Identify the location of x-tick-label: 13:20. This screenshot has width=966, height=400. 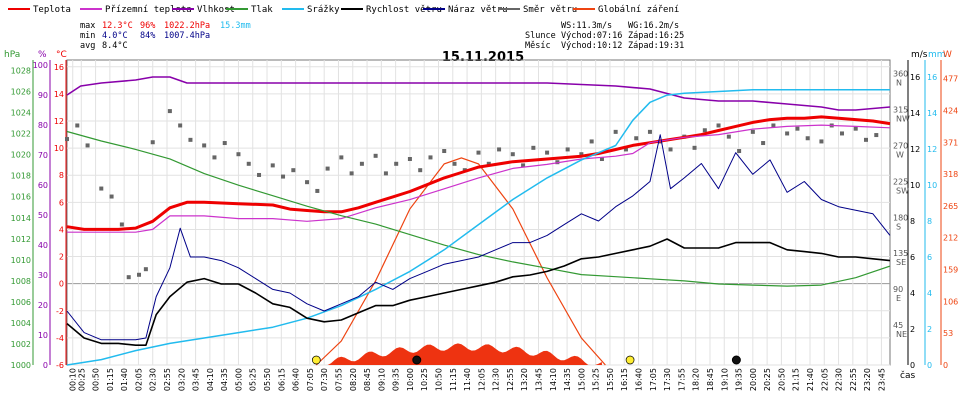
(524, 379).